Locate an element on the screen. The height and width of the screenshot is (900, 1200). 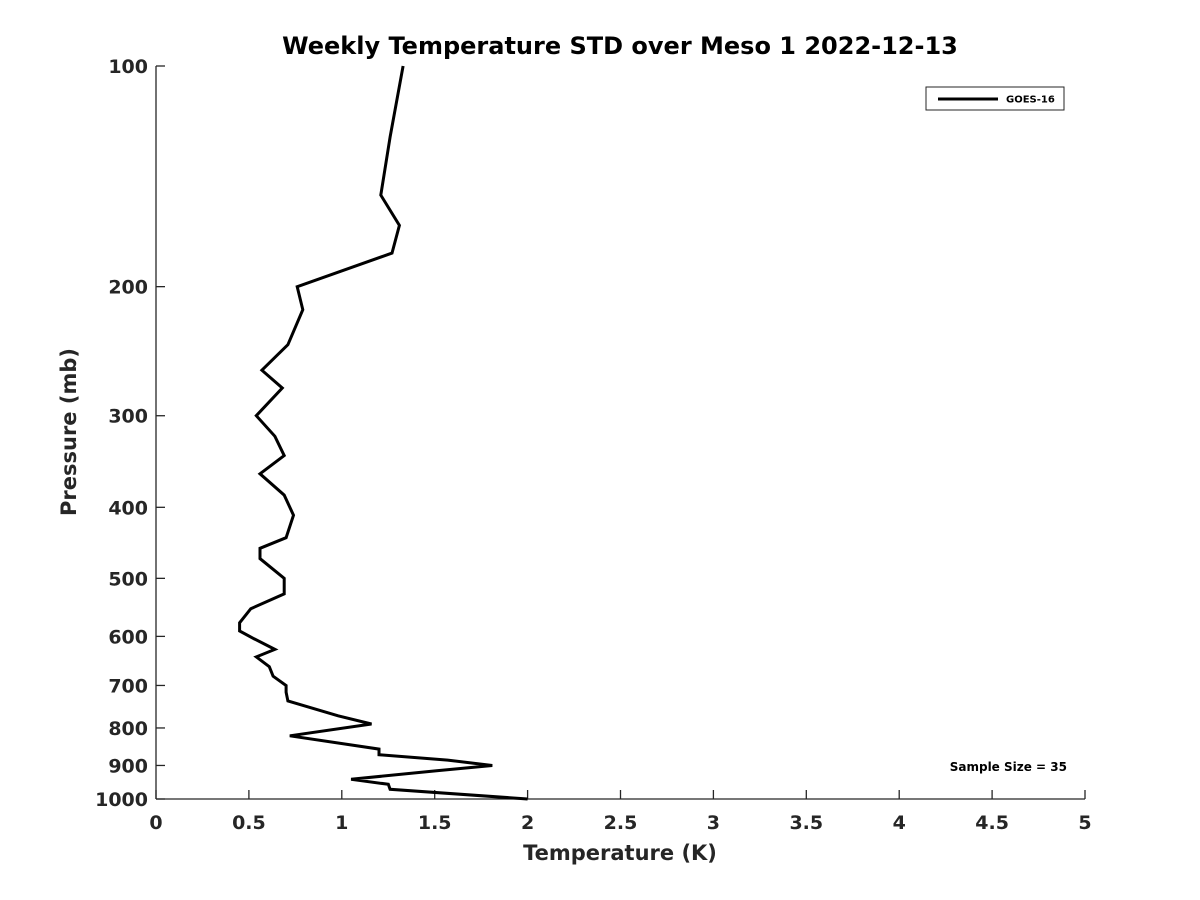
y-tick-label: 500 is located at coordinates (128, 579).